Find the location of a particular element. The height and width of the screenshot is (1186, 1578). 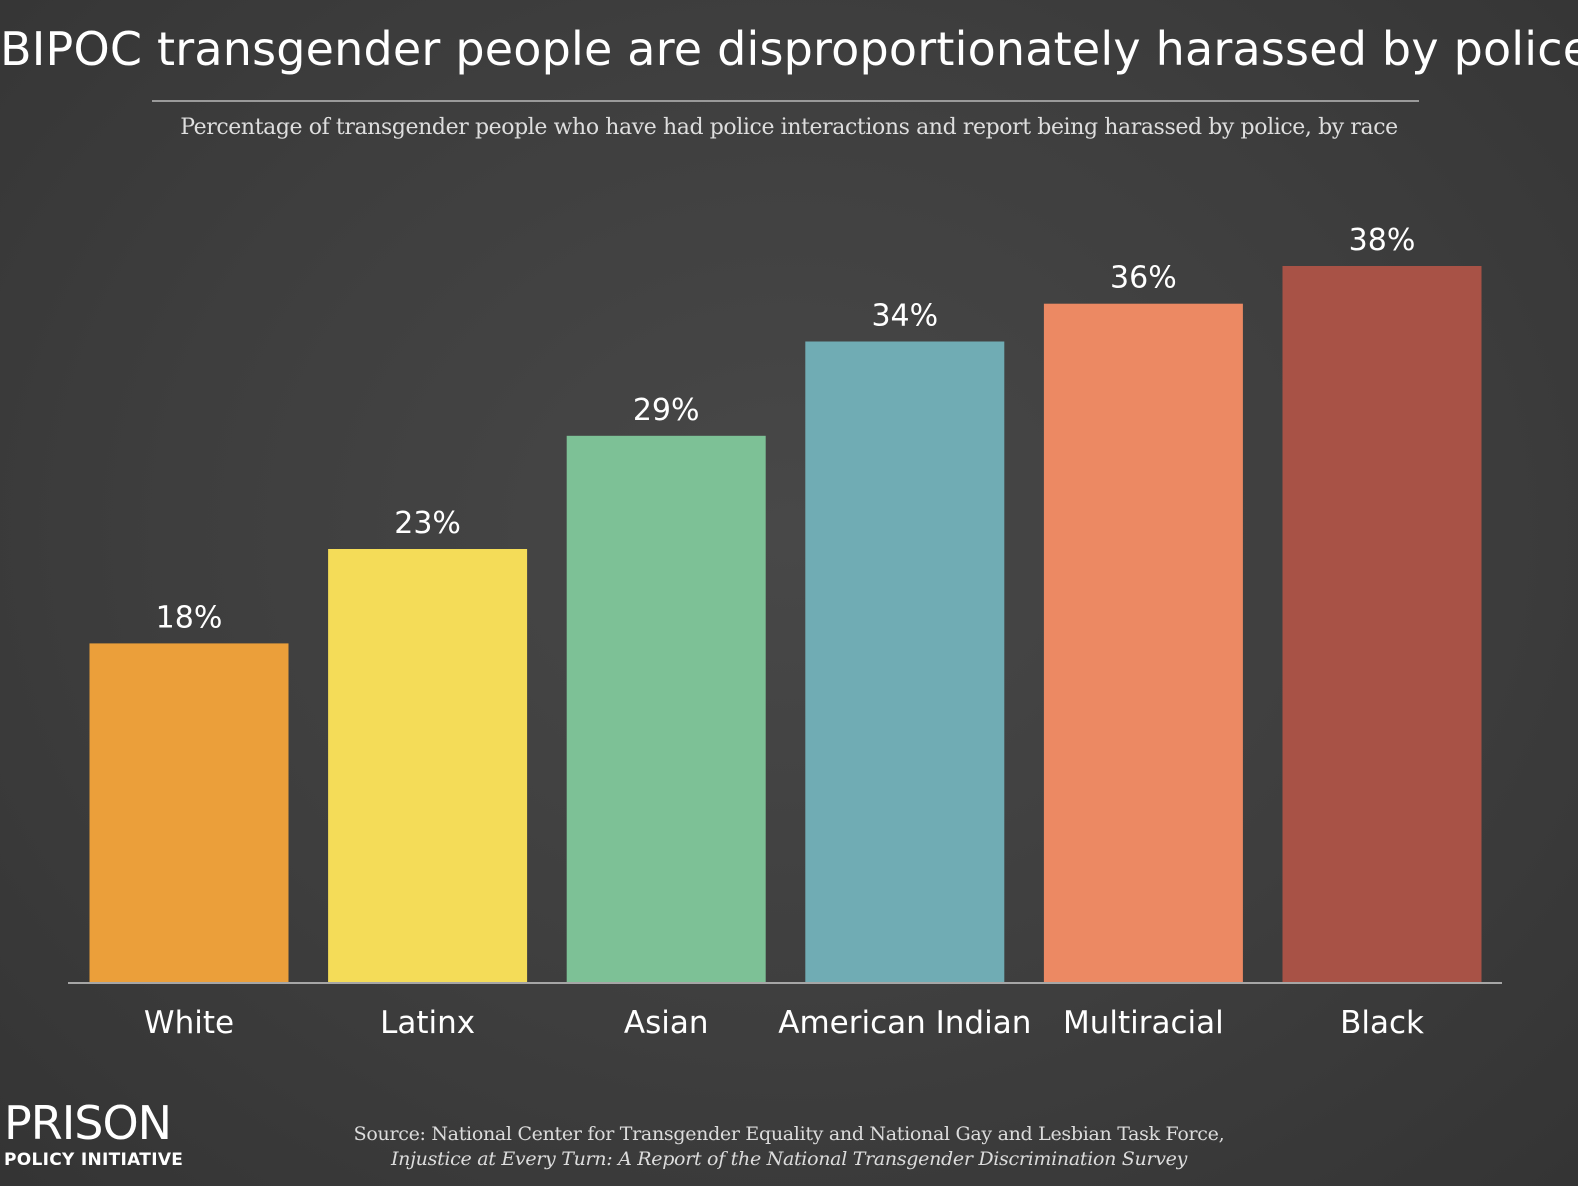

bar-white is located at coordinates (189, 813).